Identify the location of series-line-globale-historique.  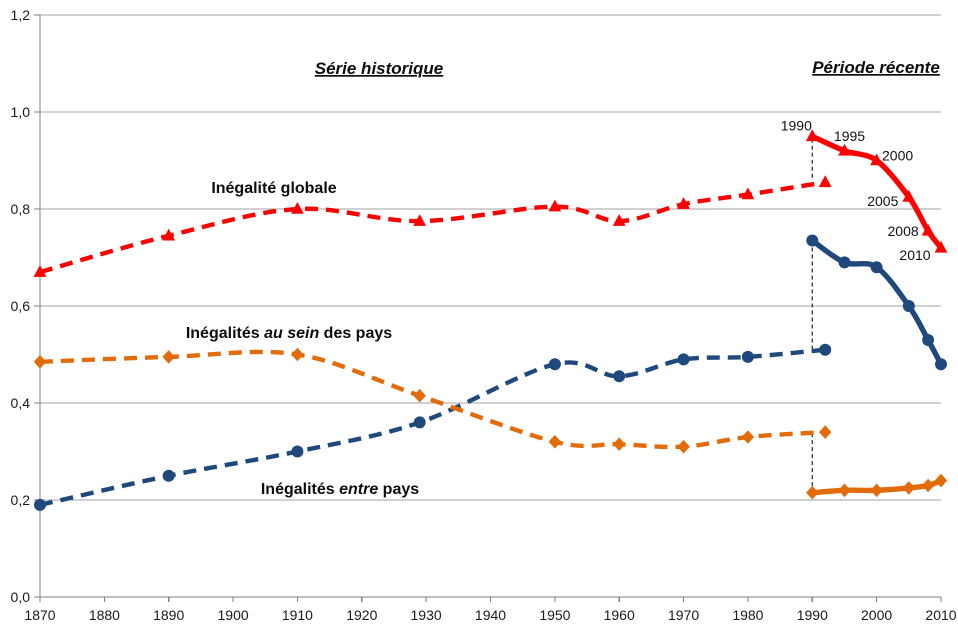
(432, 227).